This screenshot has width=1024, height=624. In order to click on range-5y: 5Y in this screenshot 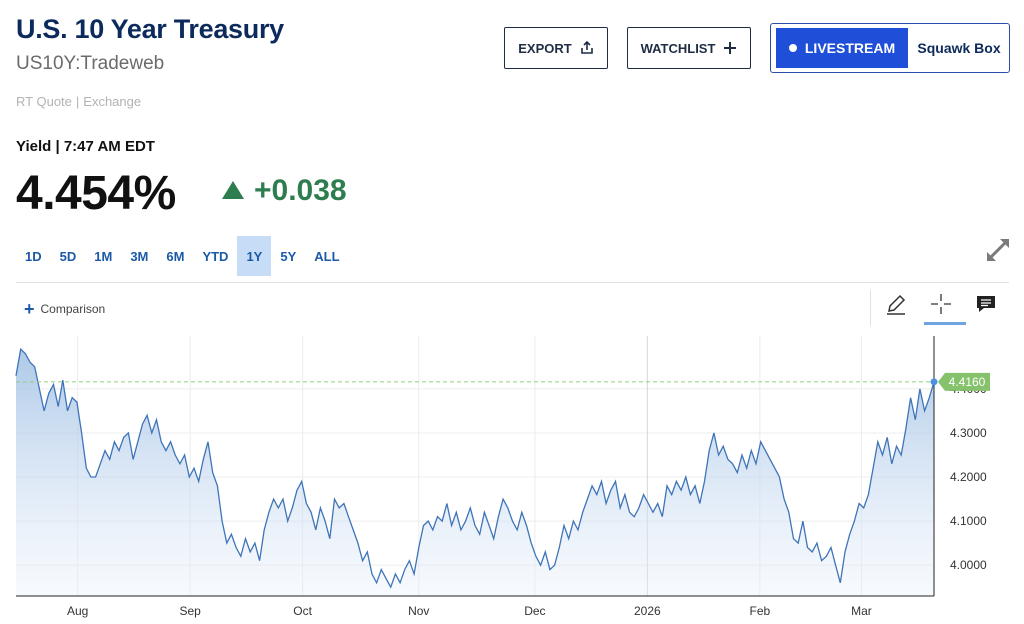, I will do `click(288, 256)`.